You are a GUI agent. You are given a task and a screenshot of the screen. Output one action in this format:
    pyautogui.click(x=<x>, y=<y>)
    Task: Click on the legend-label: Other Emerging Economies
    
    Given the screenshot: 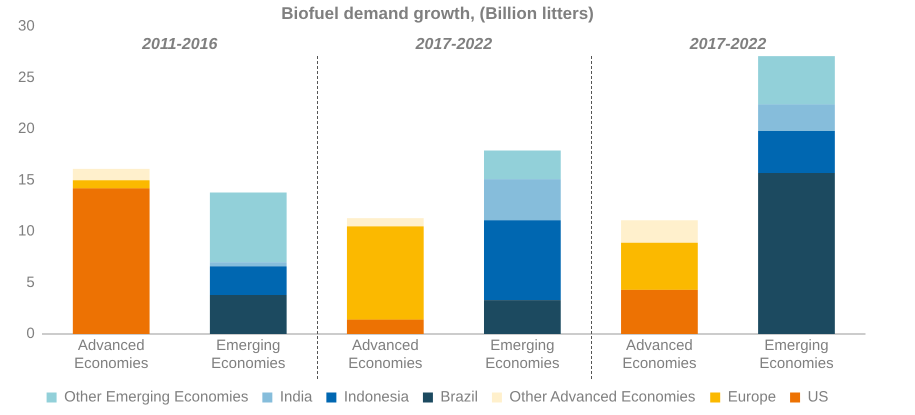 What is the action you would take?
    pyautogui.click(x=156, y=397)
    